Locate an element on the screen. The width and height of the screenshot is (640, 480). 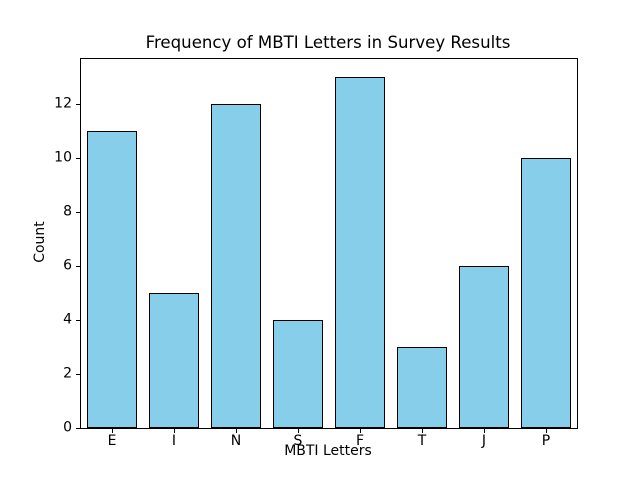
x-tick-label-n: N is located at coordinates (236, 441).